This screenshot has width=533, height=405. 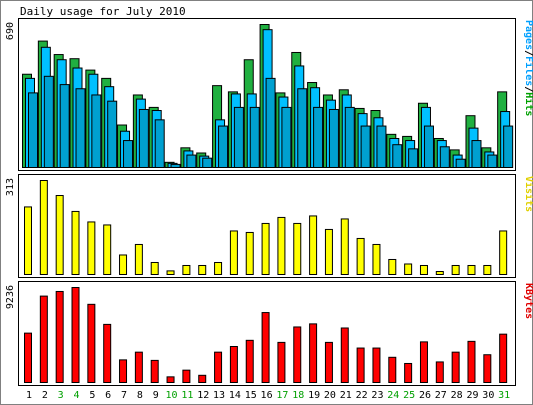 I want to click on x-tick-label-day-20: 20, so click(x=330, y=395).